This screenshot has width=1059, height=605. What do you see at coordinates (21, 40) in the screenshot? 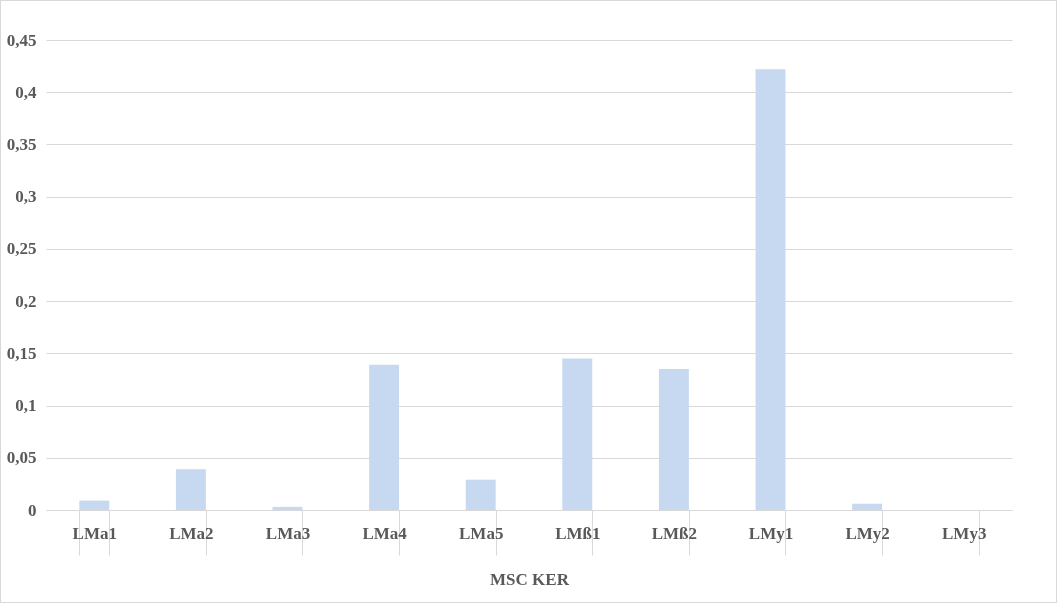
I see `y-tick-label: 0,45` at bounding box center [21, 40].